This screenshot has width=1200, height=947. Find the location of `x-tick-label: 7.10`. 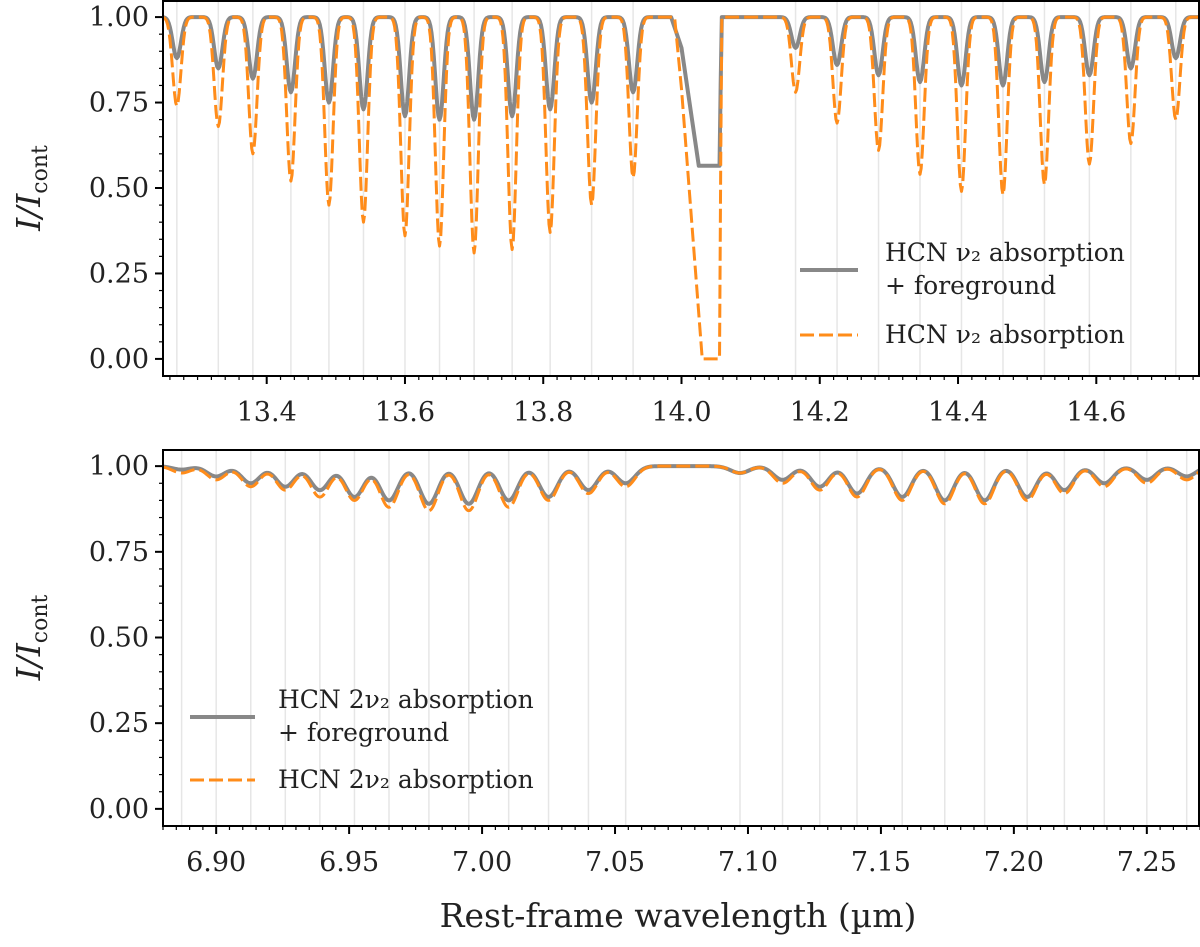

x-tick-label: 7.10 is located at coordinates (748, 862).